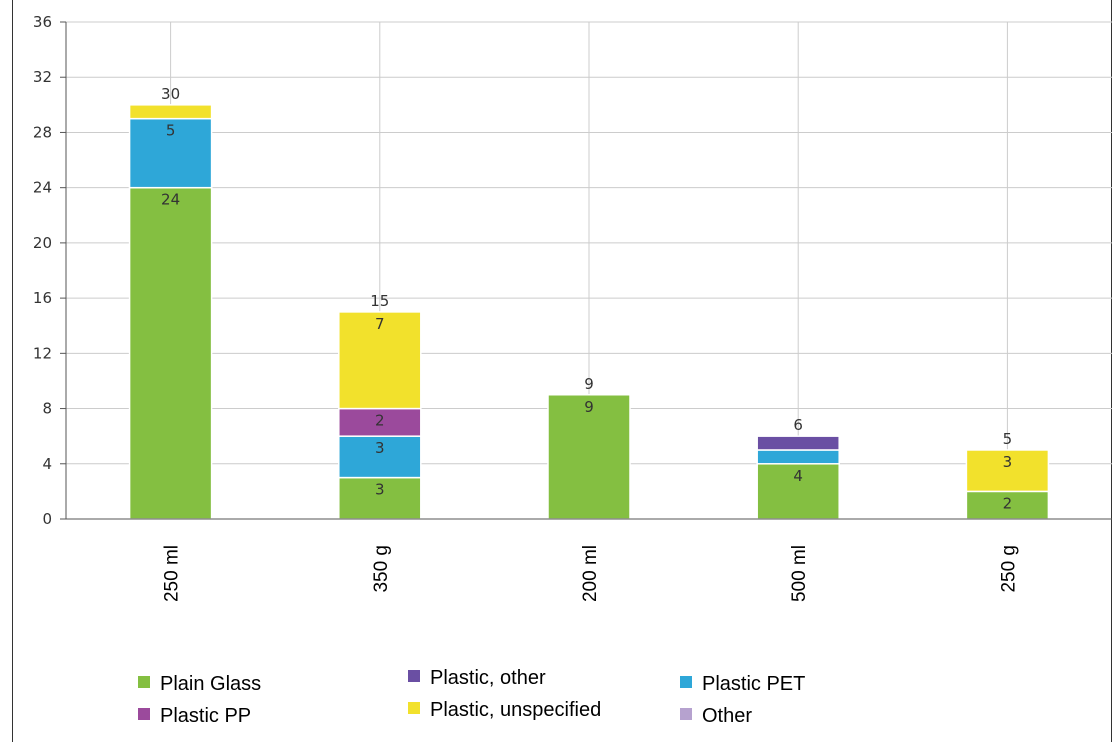  Describe the element at coordinates (727, 716) in the screenshot. I see `legend-label: Other` at that location.